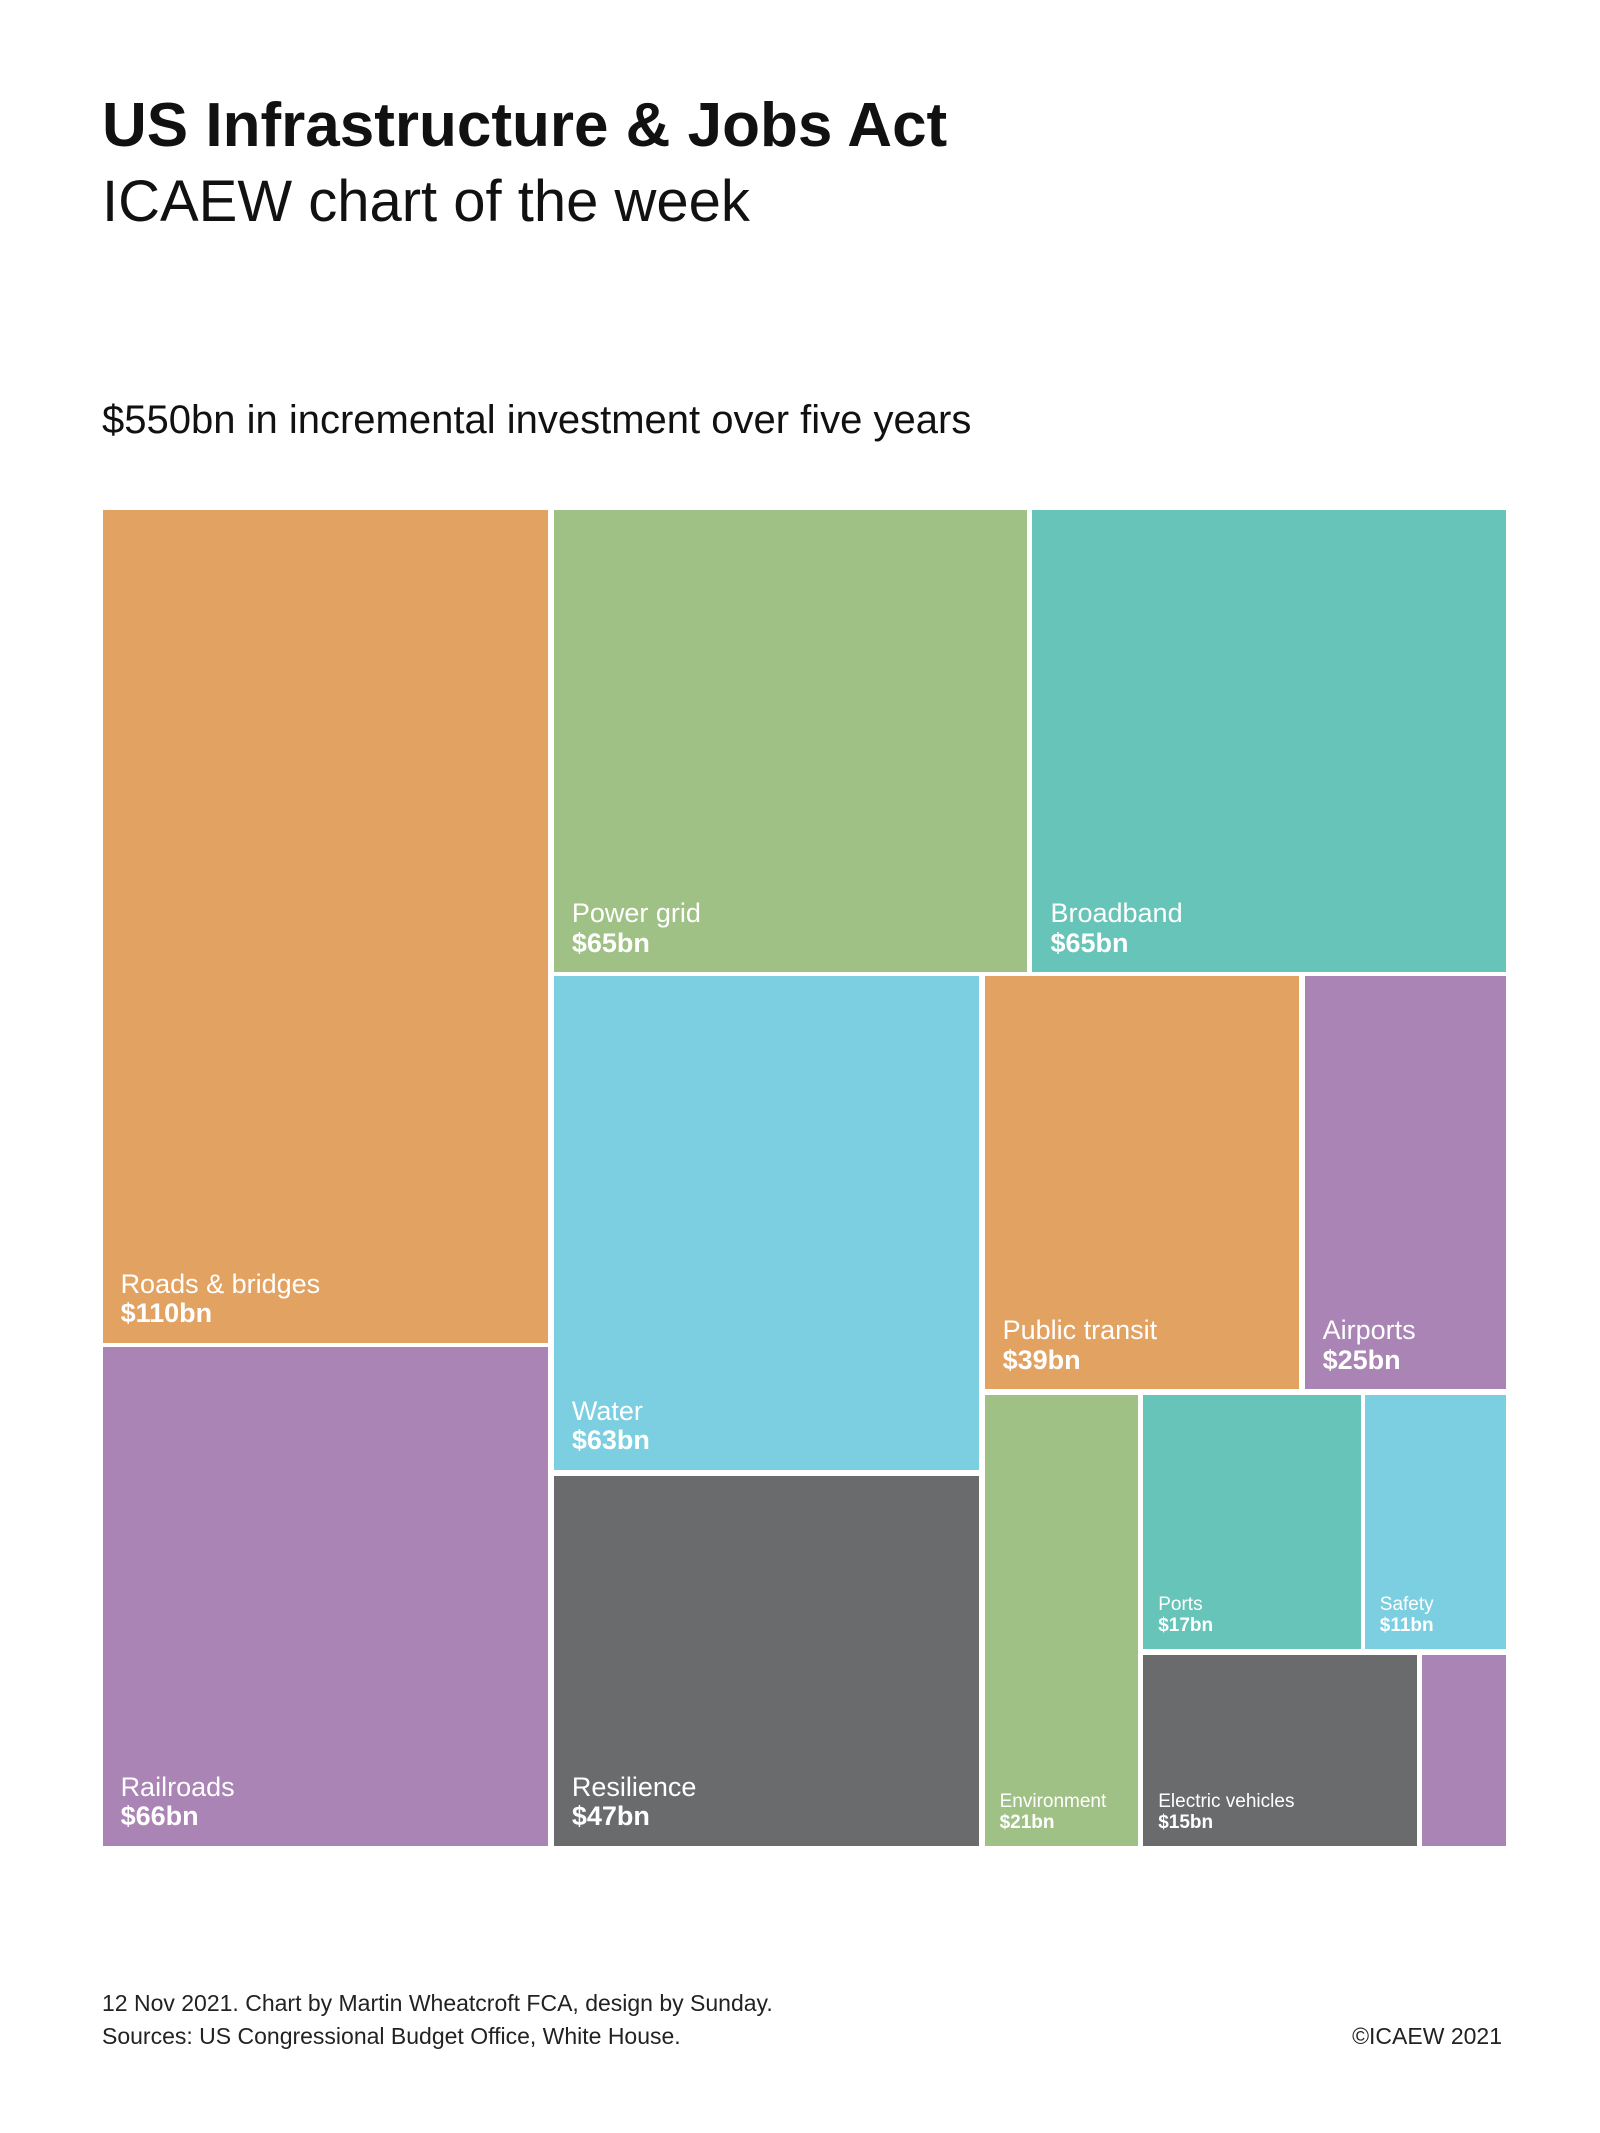 The image size is (1600, 2133). I want to click on cell-label: Ports $17bn, so click(1185, 1616).